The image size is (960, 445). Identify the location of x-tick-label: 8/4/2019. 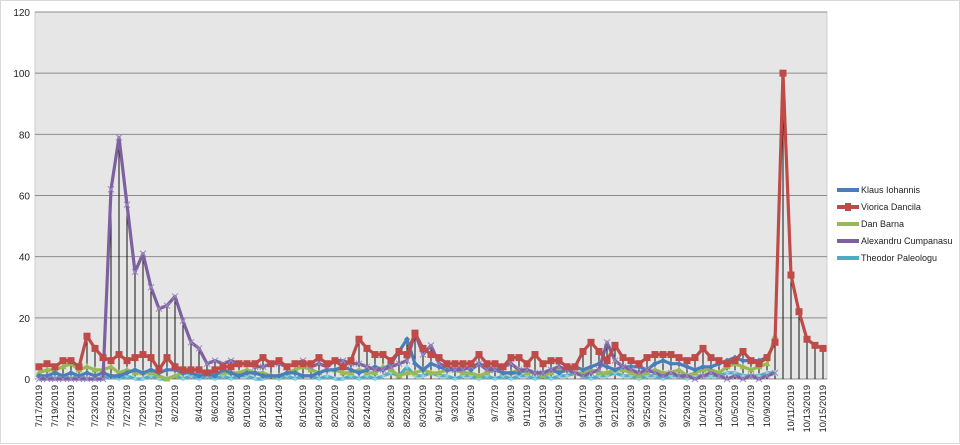
(199, 403).